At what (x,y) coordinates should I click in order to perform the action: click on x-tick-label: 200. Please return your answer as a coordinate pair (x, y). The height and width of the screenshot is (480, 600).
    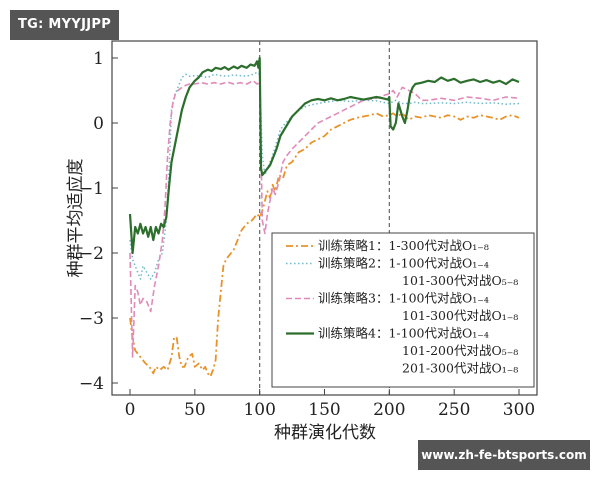
    Looking at the image, I should click on (389, 410).